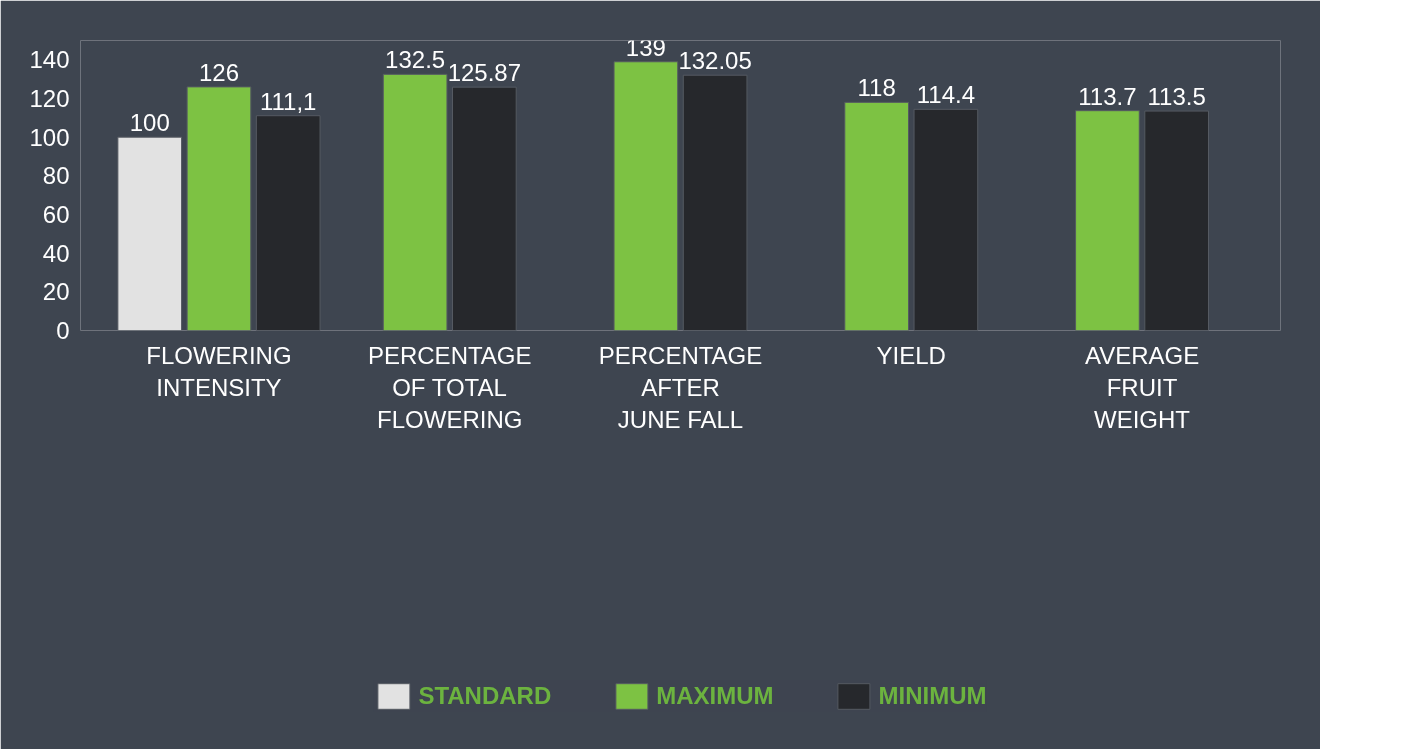  What do you see at coordinates (49, 98) in the screenshot?
I see `y-tick-label: 120` at bounding box center [49, 98].